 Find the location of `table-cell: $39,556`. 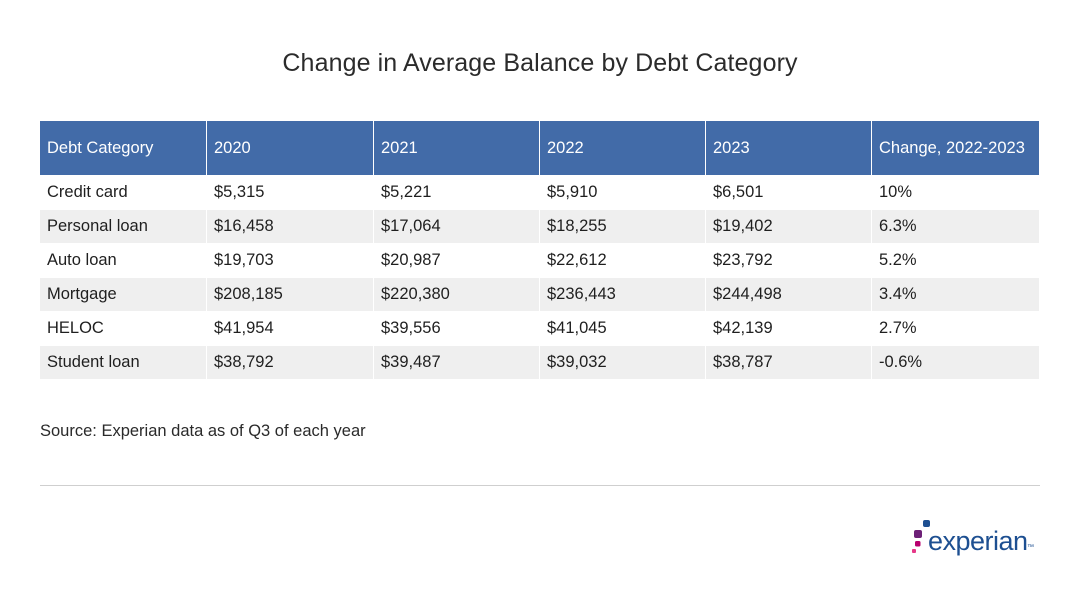

table-cell: $39,556 is located at coordinates (457, 328).